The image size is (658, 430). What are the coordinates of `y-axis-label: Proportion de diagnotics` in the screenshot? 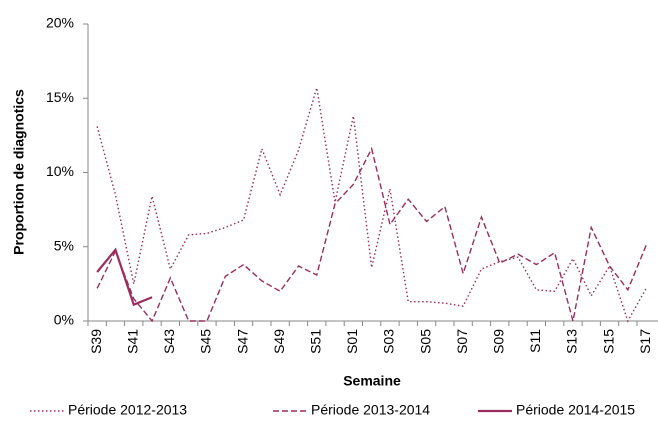 It's located at (19, 172).